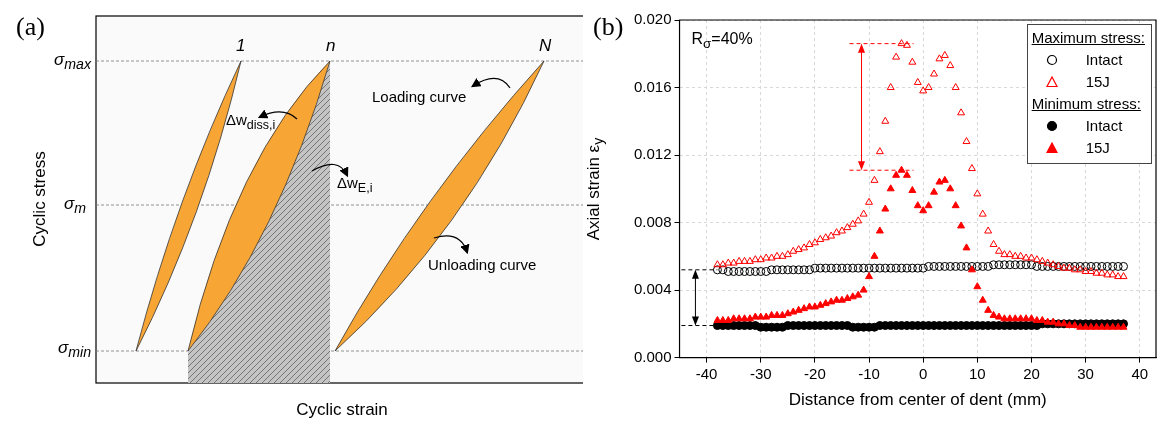  What do you see at coordinates (40, 199) in the screenshot?
I see `text: Cyclic stress` at bounding box center [40, 199].